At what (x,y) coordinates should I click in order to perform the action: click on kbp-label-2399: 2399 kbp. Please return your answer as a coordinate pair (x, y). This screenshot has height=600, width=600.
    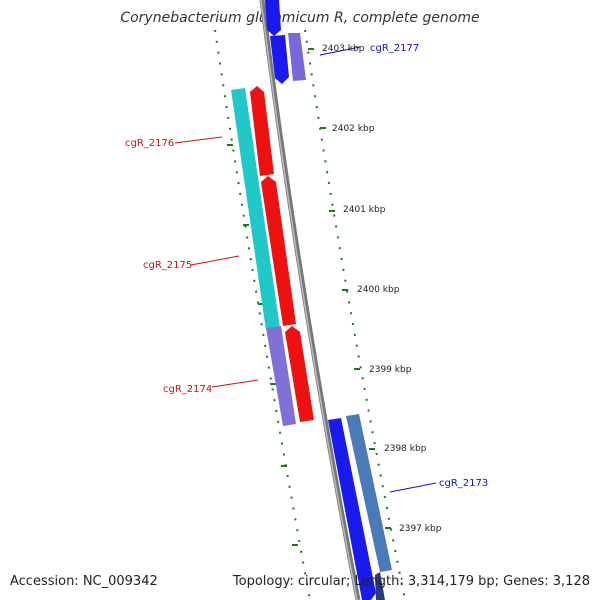
    Looking at the image, I should click on (390, 370).